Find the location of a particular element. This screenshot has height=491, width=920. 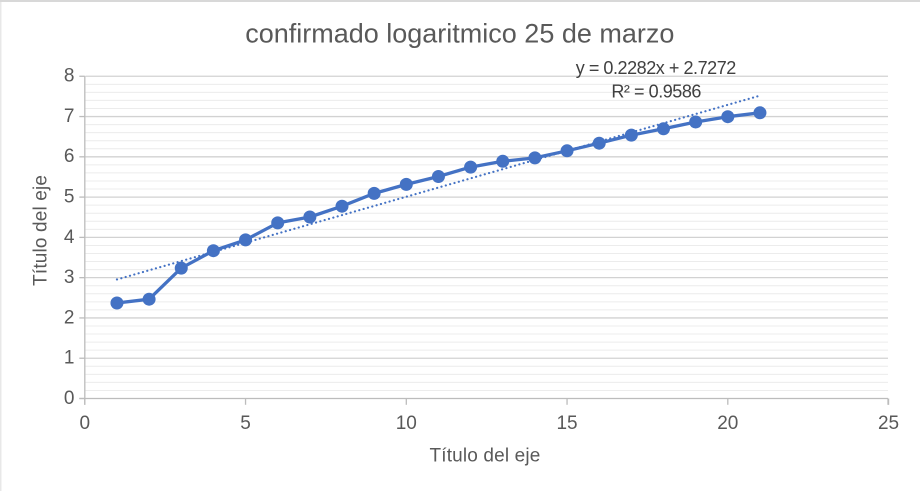

svg-text:confirmado logaritmico 25 de m: confirmado logaritmico 25 de marzo is located at coordinates (459, 34).